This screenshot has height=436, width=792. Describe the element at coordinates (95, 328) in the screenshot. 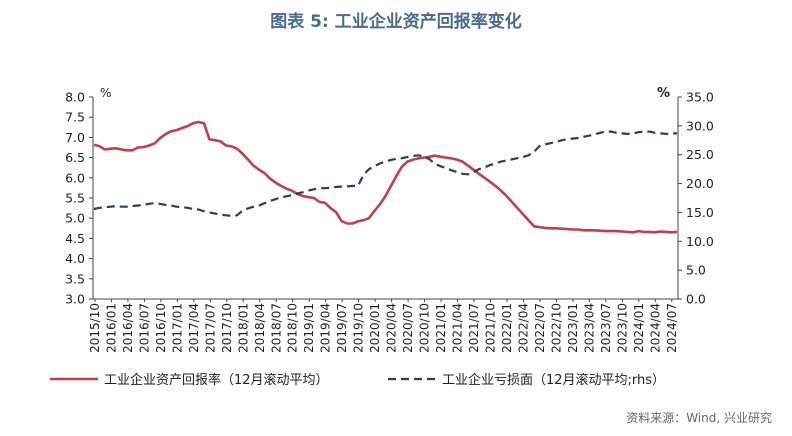

I see `x-tick-label: 2015/10` at that location.